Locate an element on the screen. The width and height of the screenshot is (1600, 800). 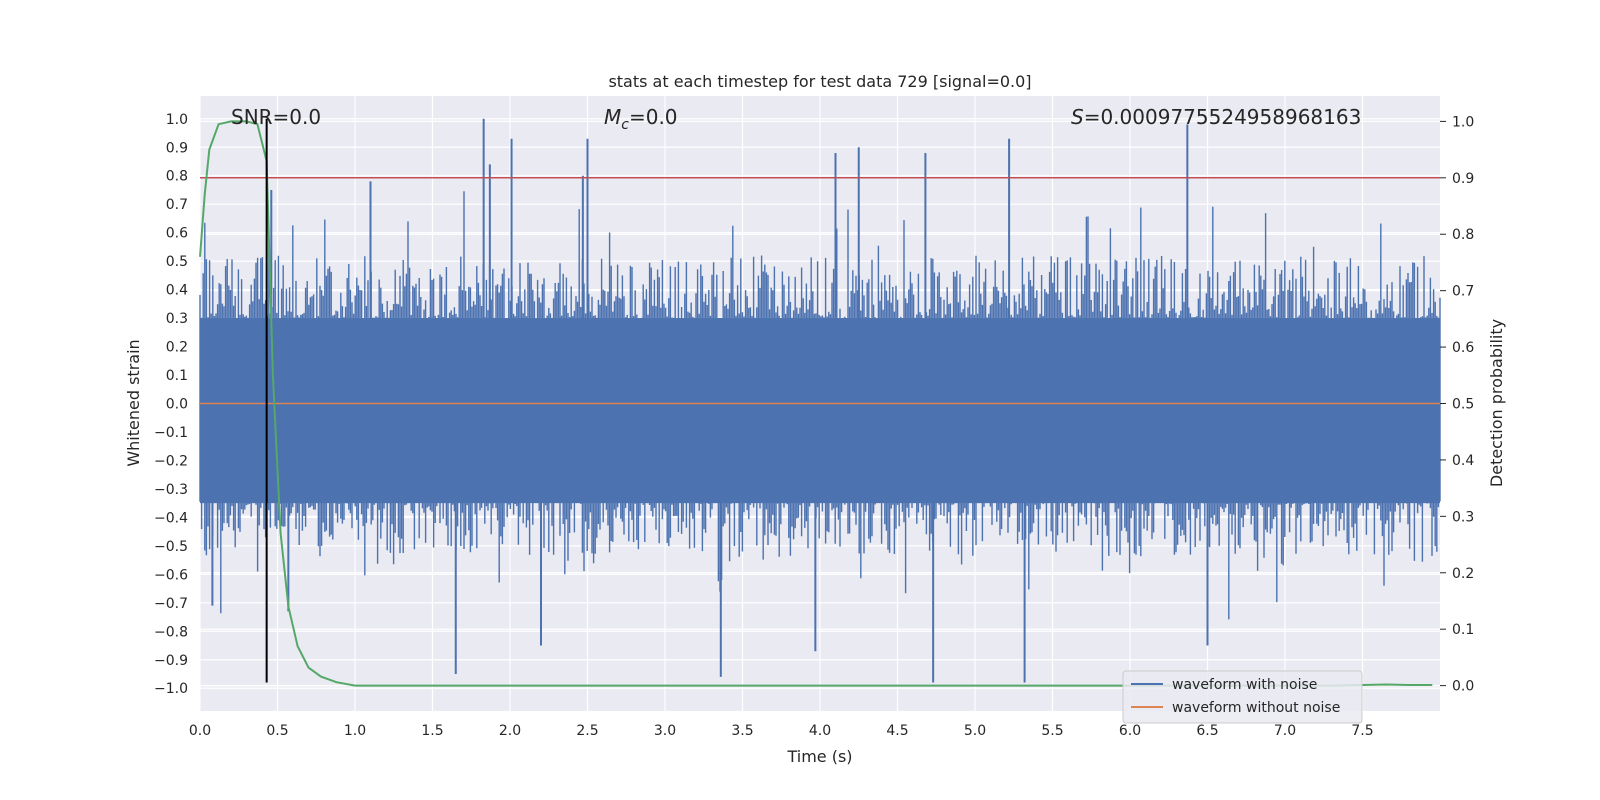
y2-axis-label: Detection probability is located at coordinates (1496, 403).